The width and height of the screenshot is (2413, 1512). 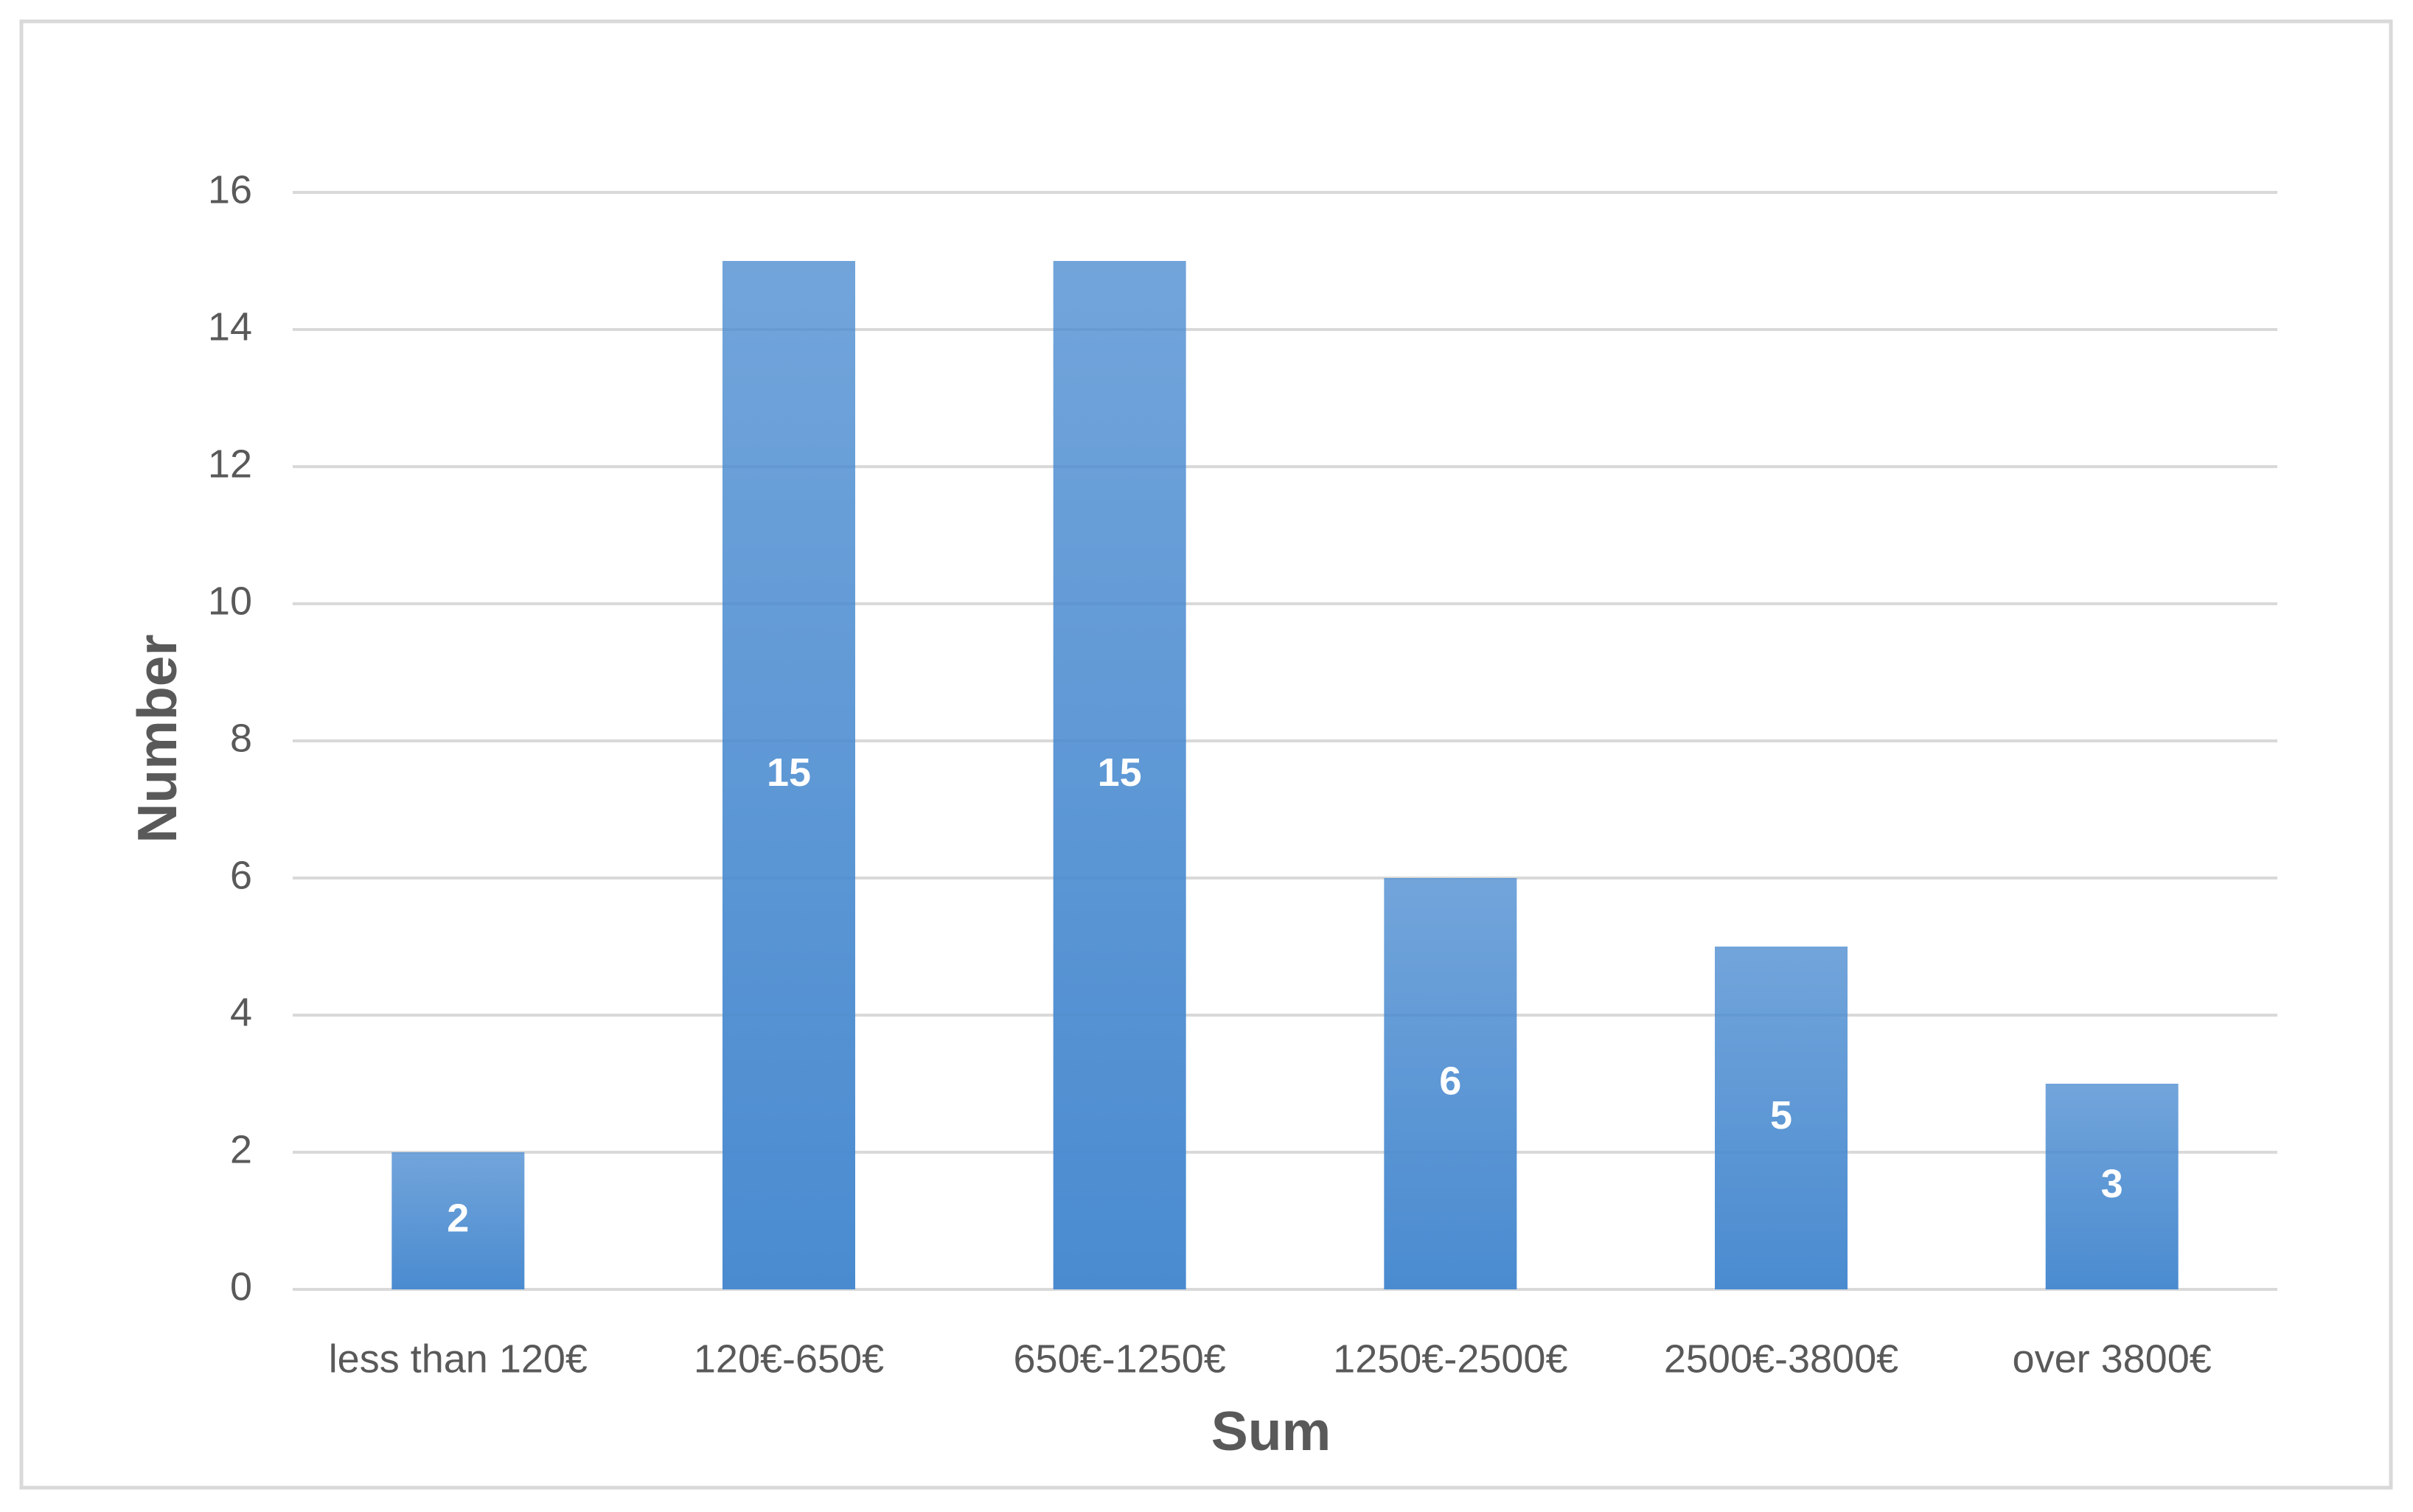 I want to click on y-tick-label: 2, so click(x=241, y=1149).